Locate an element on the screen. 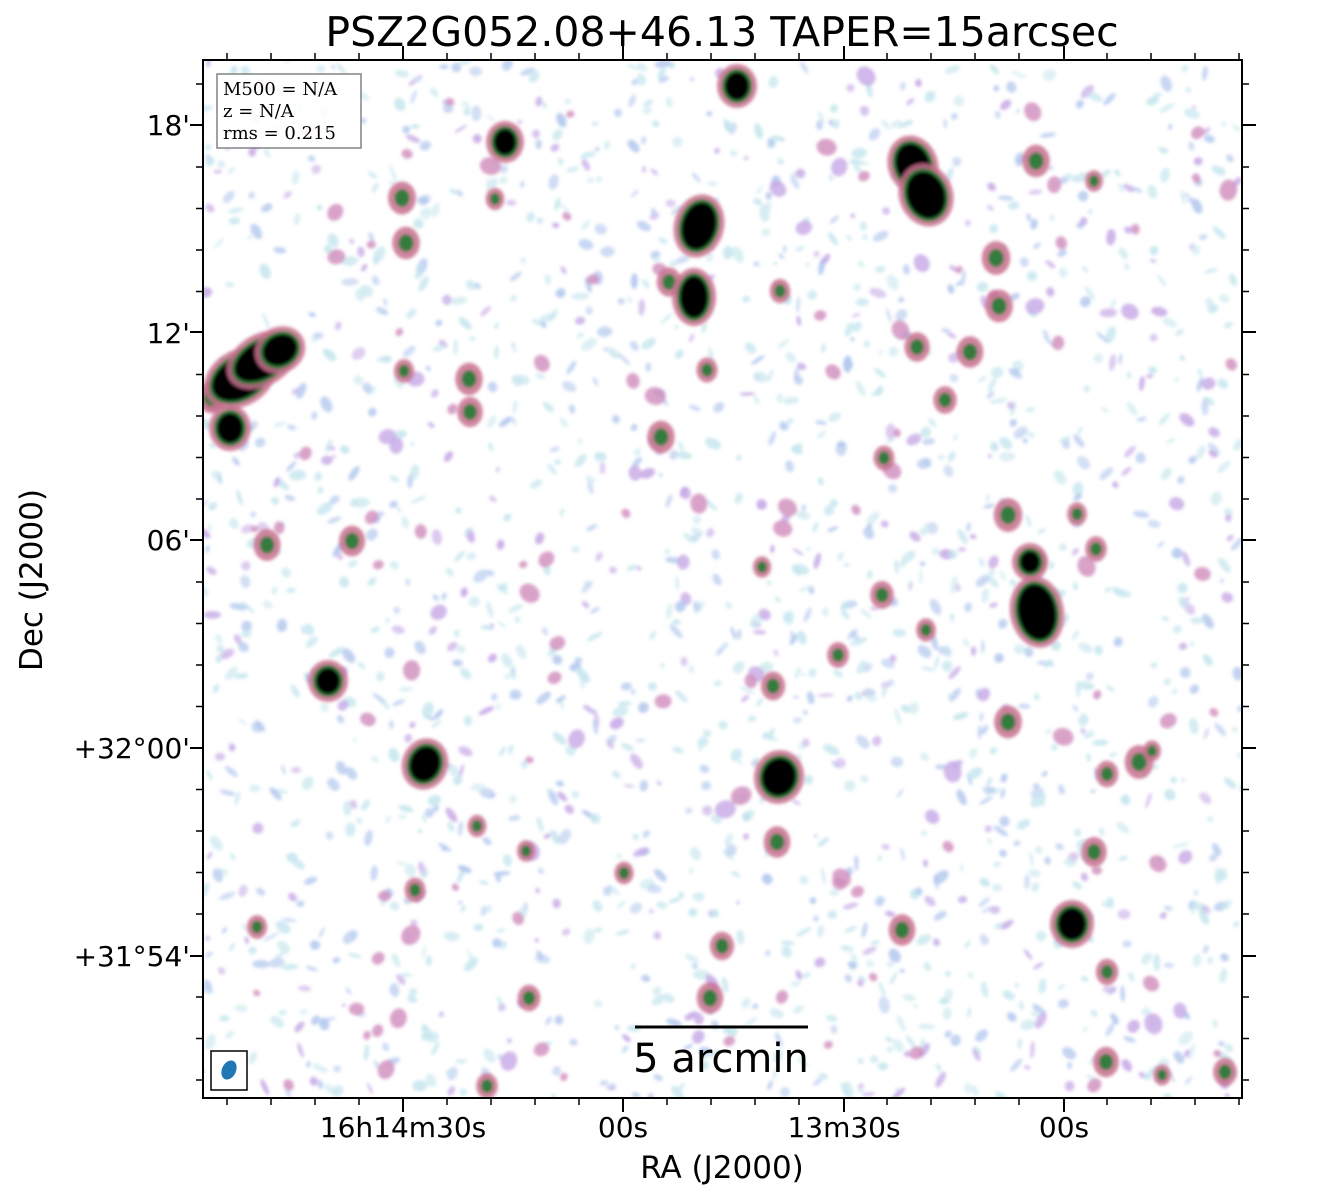 This screenshot has height=1200, width=1321. x-tick-labels: 16h14m30s 00s 13m30s 00s is located at coordinates (704, 1127).